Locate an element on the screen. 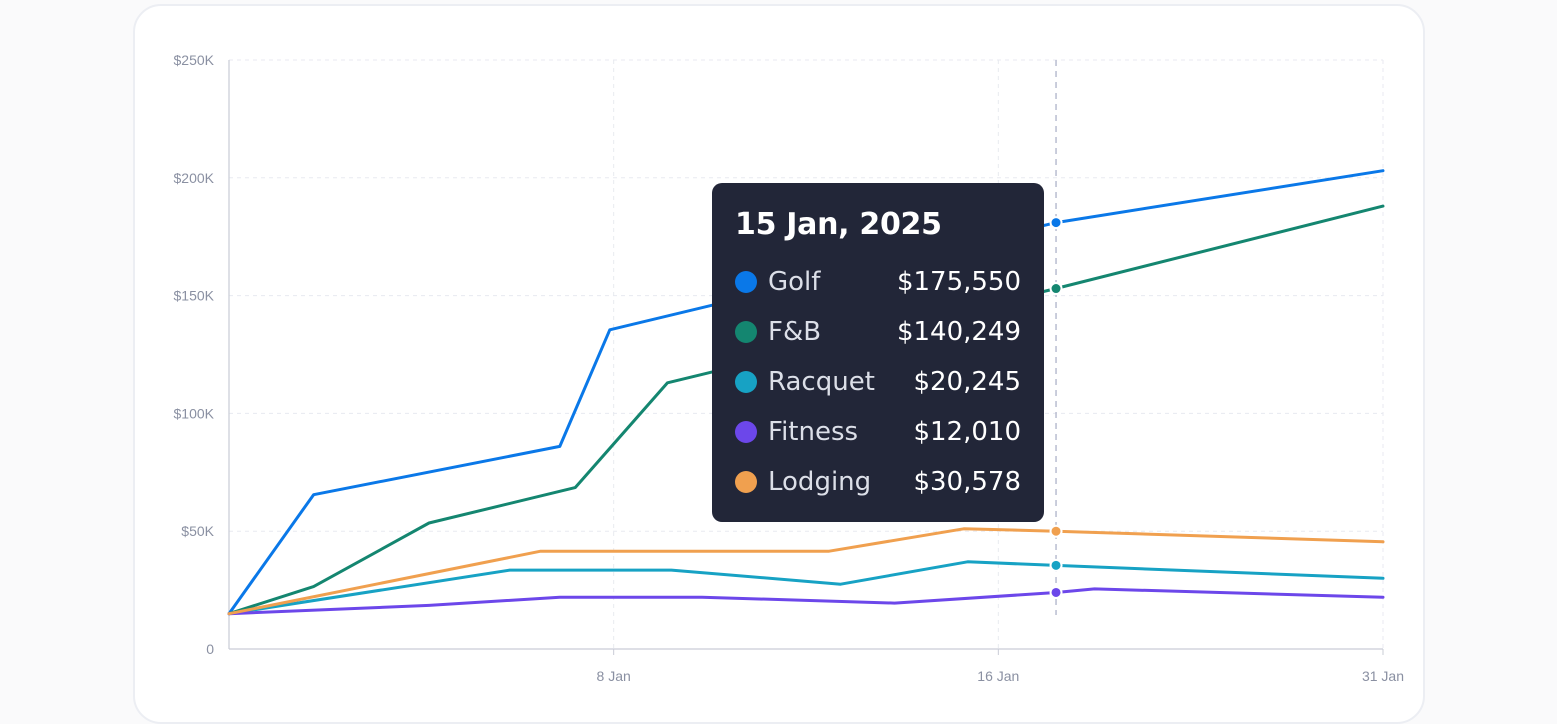  tooltip-label: Fitness is located at coordinates (813, 432).